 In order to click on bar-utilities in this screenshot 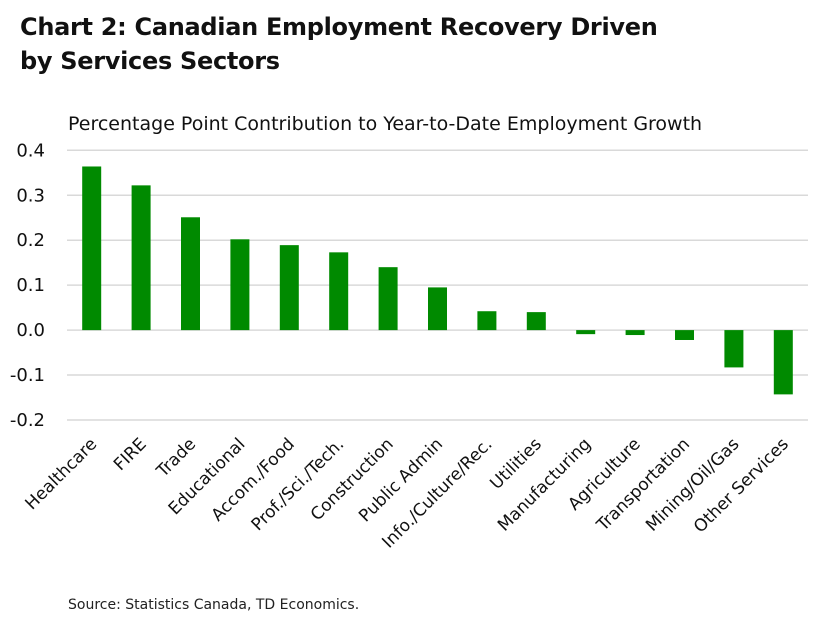, I will do `click(536, 321)`.